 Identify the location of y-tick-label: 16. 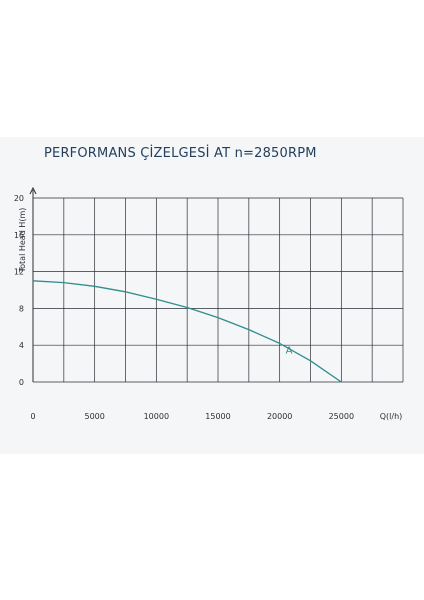
(19, 235).